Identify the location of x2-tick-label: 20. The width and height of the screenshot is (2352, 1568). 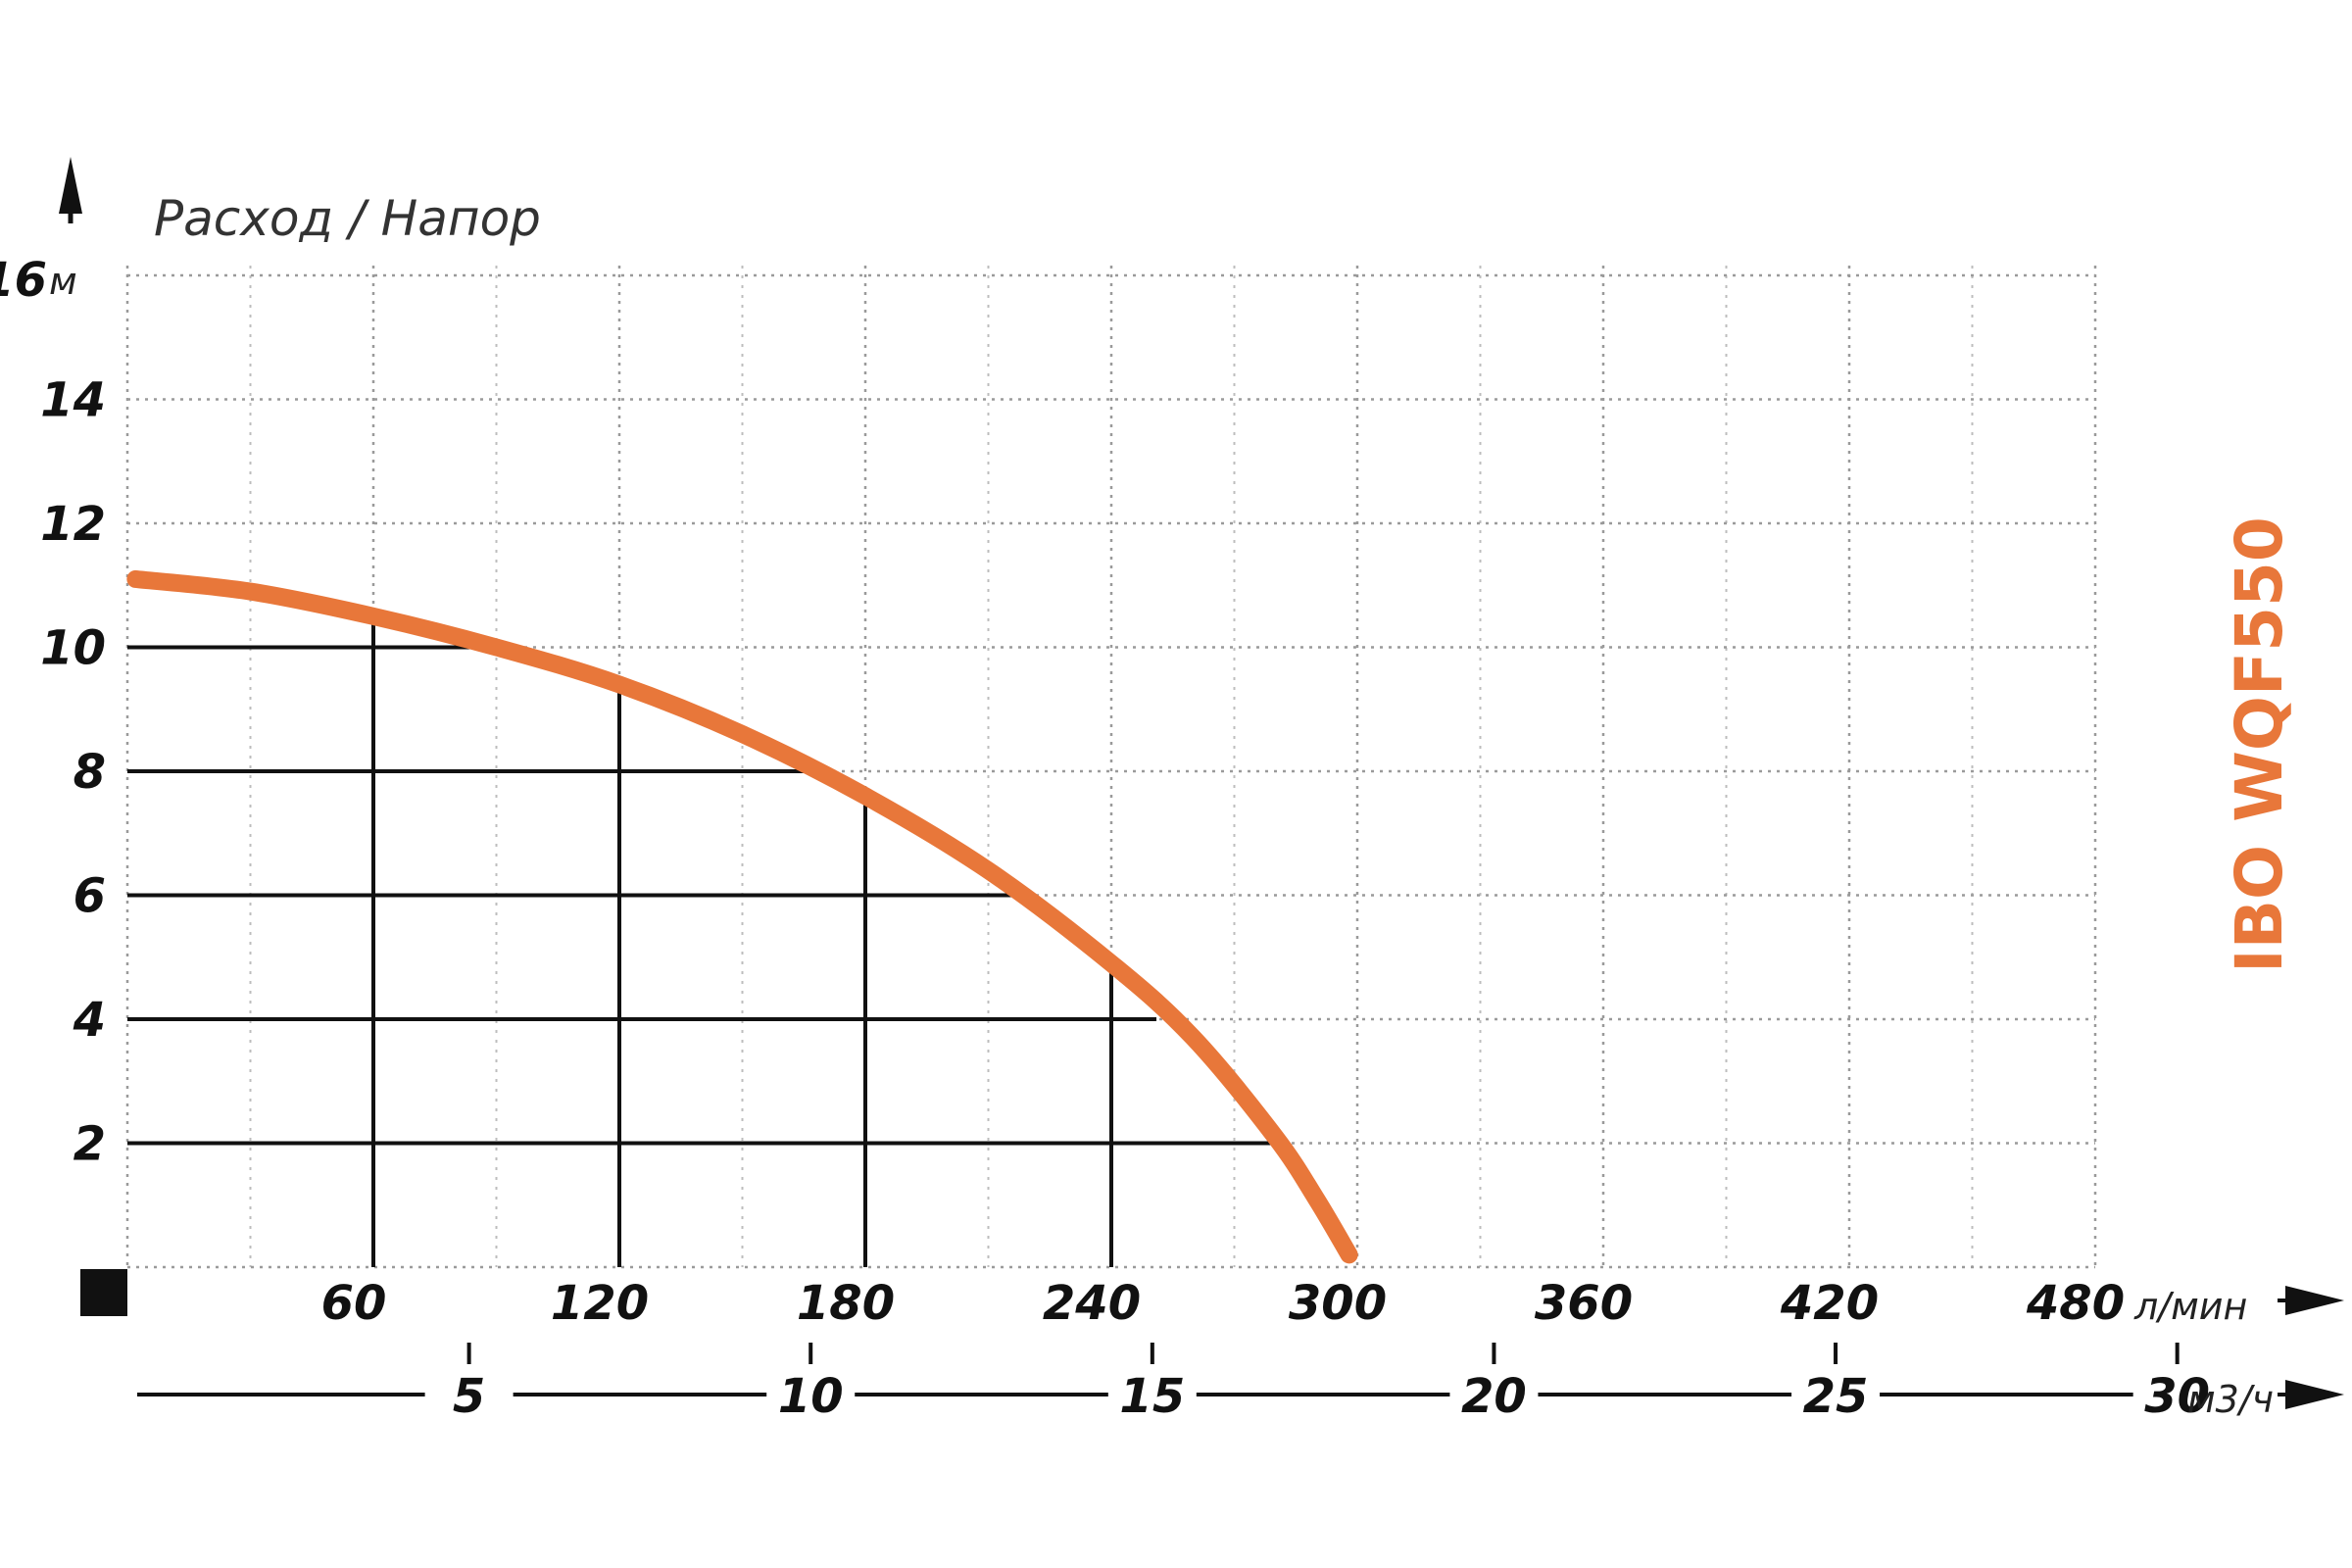
(1494, 1396).